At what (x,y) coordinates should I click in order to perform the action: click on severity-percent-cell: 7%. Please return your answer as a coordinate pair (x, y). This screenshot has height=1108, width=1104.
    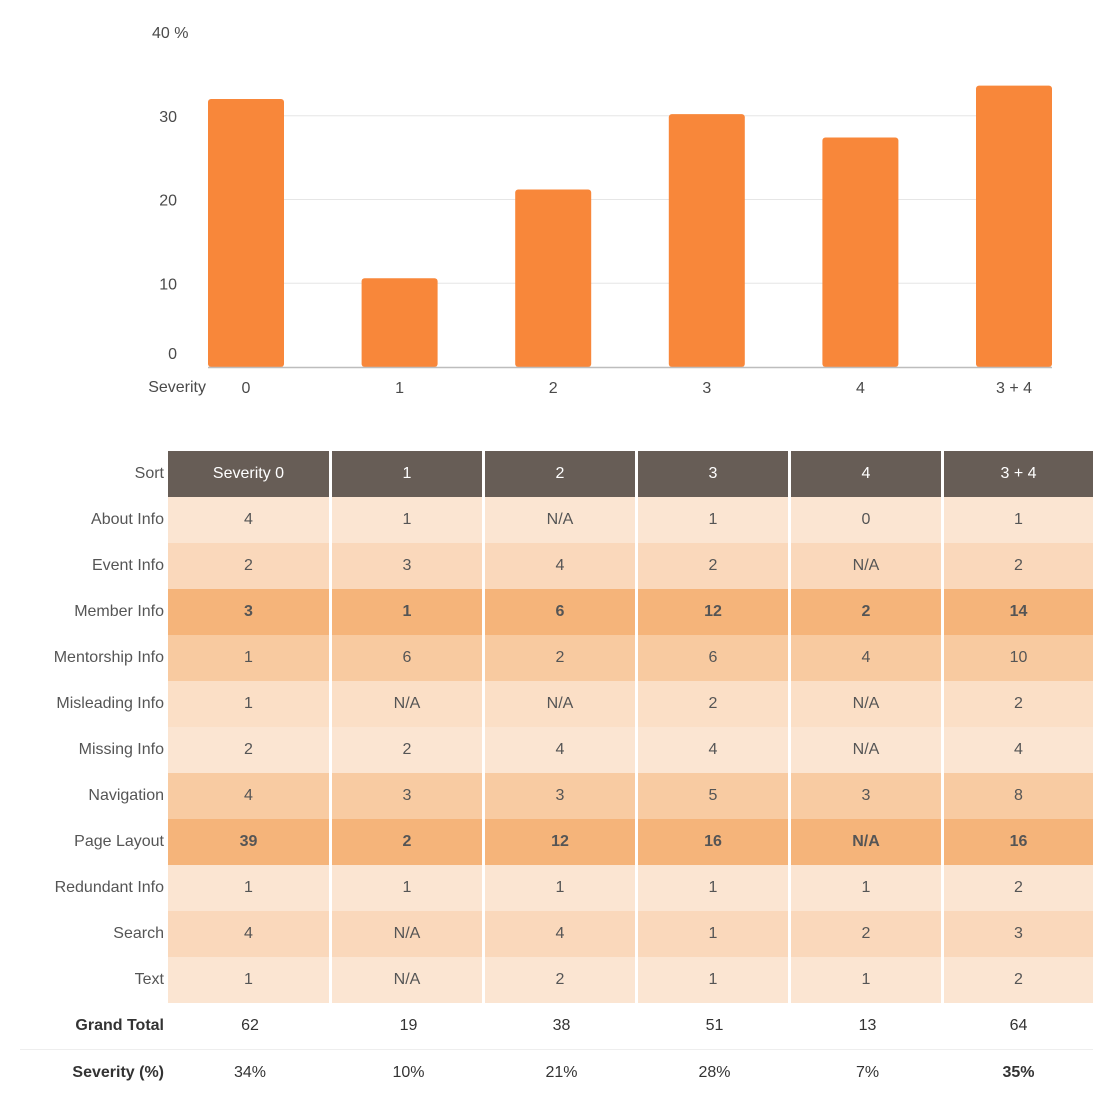
    Looking at the image, I should click on (867, 1073).